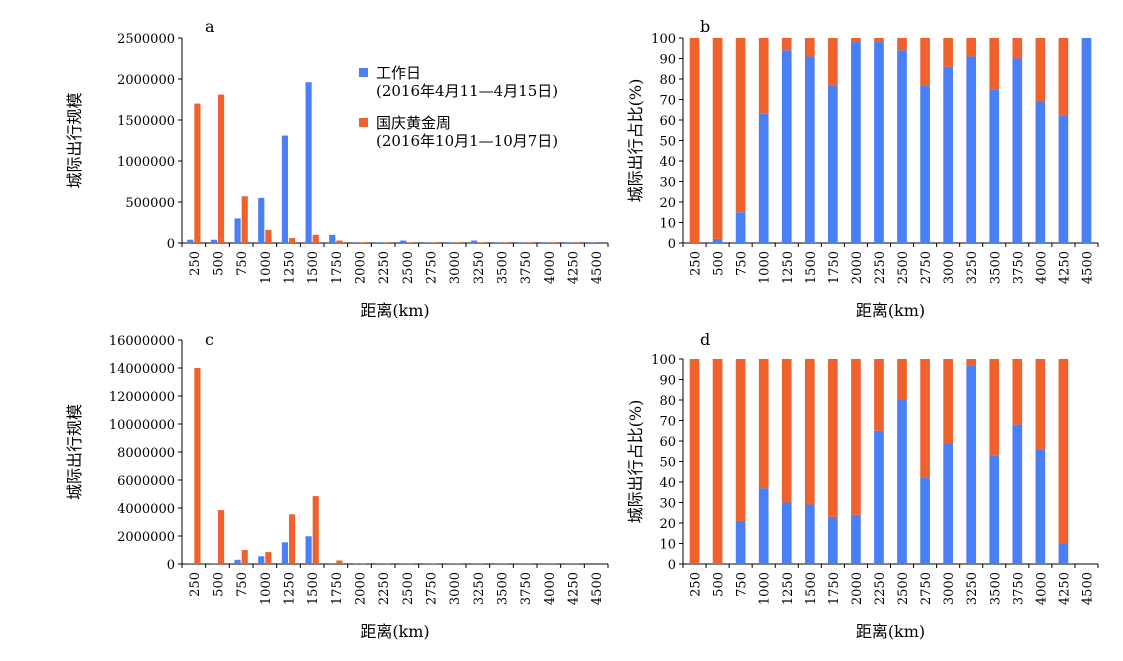 The width and height of the screenshot is (1123, 661). Describe the element at coordinates (856, 142) in the screenshot. I see `panel-b-bar-weekday-2000` at that location.